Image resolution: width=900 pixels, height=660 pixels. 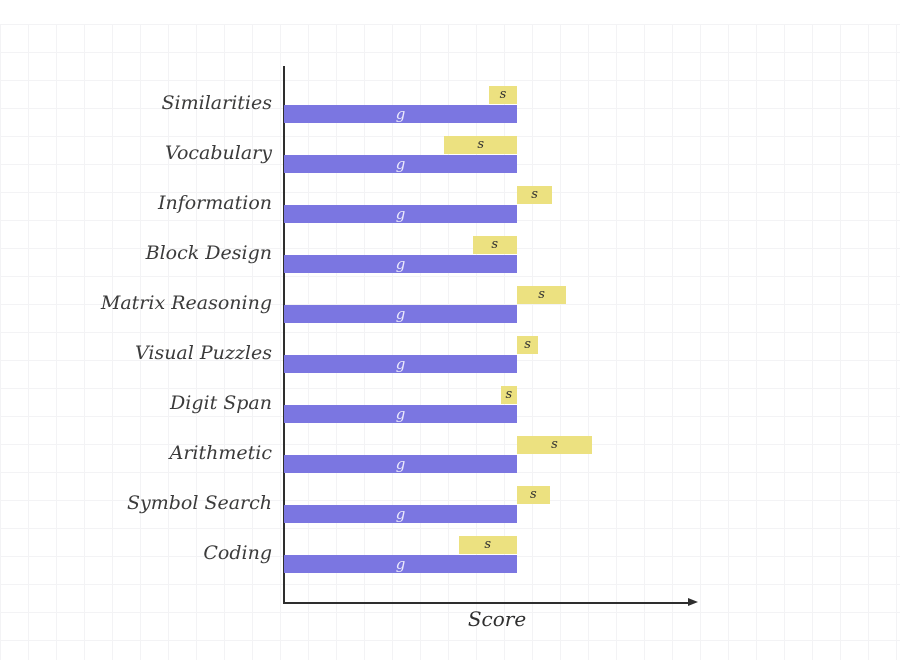 What do you see at coordinates (199, 503) in the screenshot?
I see `subtest-label: Symbol Search` at bounding box center [199, 503].